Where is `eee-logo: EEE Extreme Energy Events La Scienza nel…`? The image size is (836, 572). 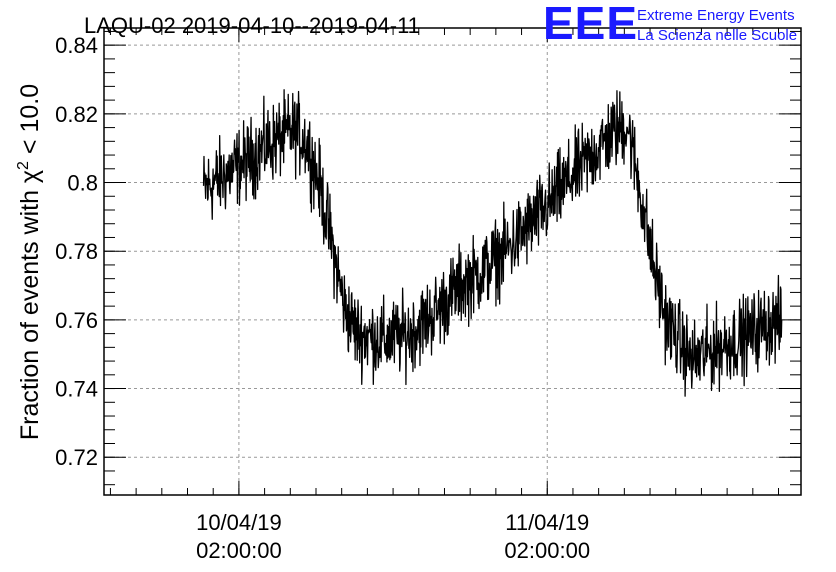
eee-logo: EEE Extreme Energy Events La Scienza nel… is located at coordinates (670, 24).